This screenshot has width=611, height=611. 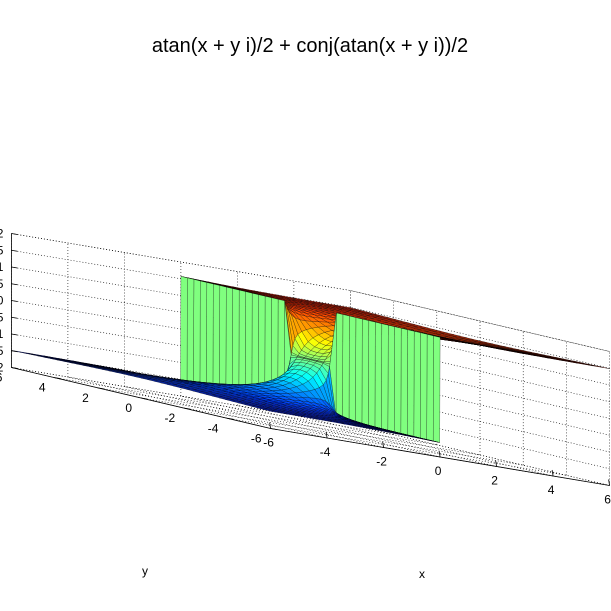 What do you see at coordinates (422, 574) in the screenshot?
I see `x-axis-label: x` at bounding box center [422, 574].